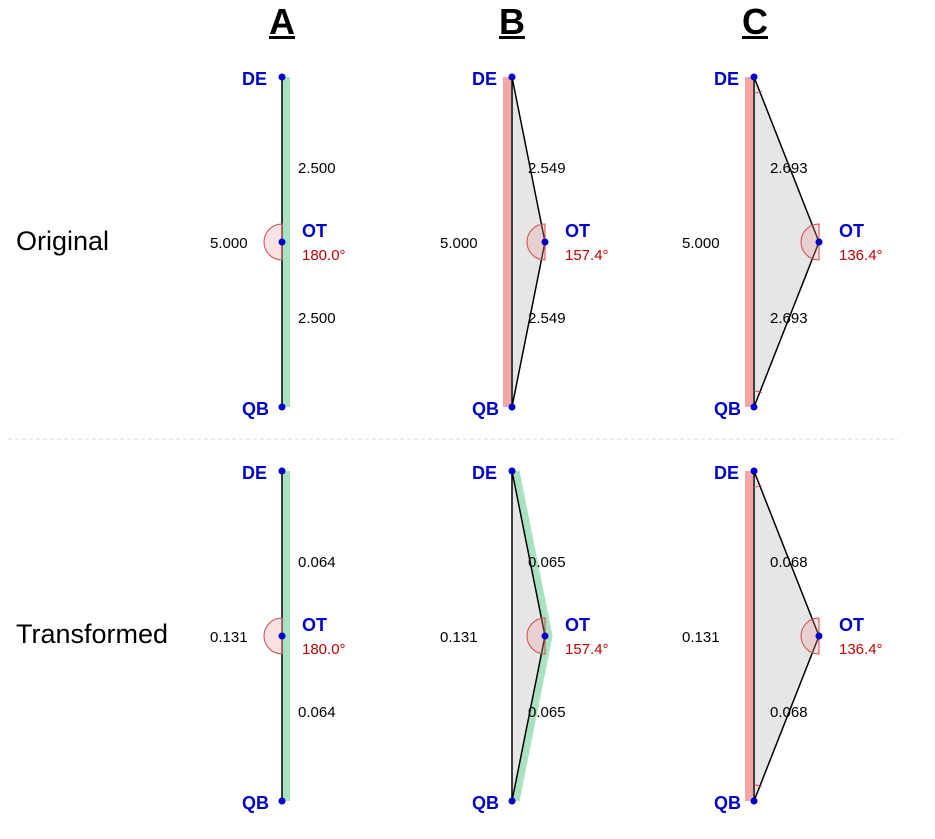 The image size is (935, 839). I want to click on triangle-cell: DE QB OT 180.0° 5.000 2.500 2.500, so click(278, 244).